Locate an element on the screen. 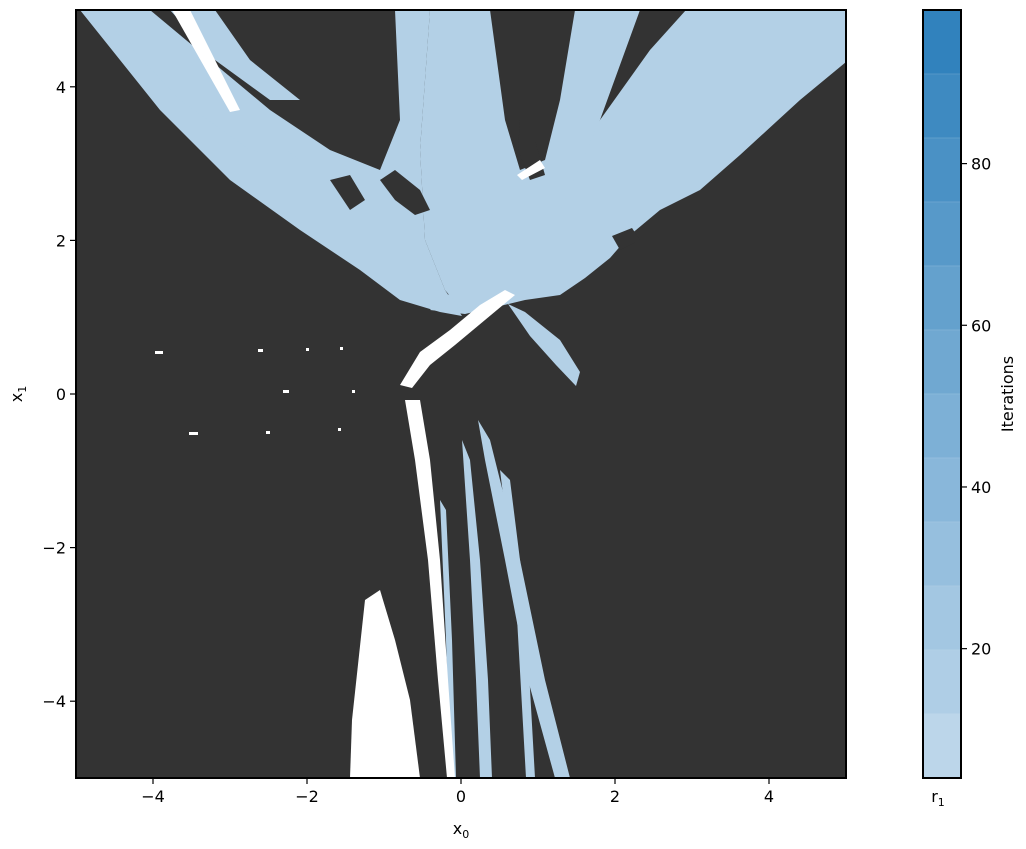 This screenshot has height=849, width=1026. x-tick-label: 4 is located at coordinates (769, 796).